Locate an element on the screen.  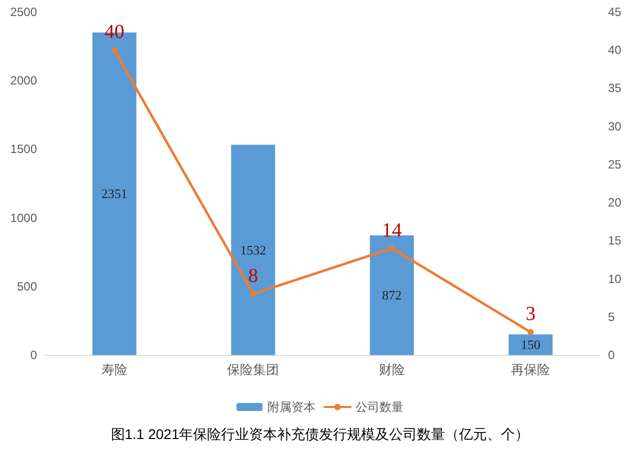
data-label: 2351 is located at coordinates (114, 194).